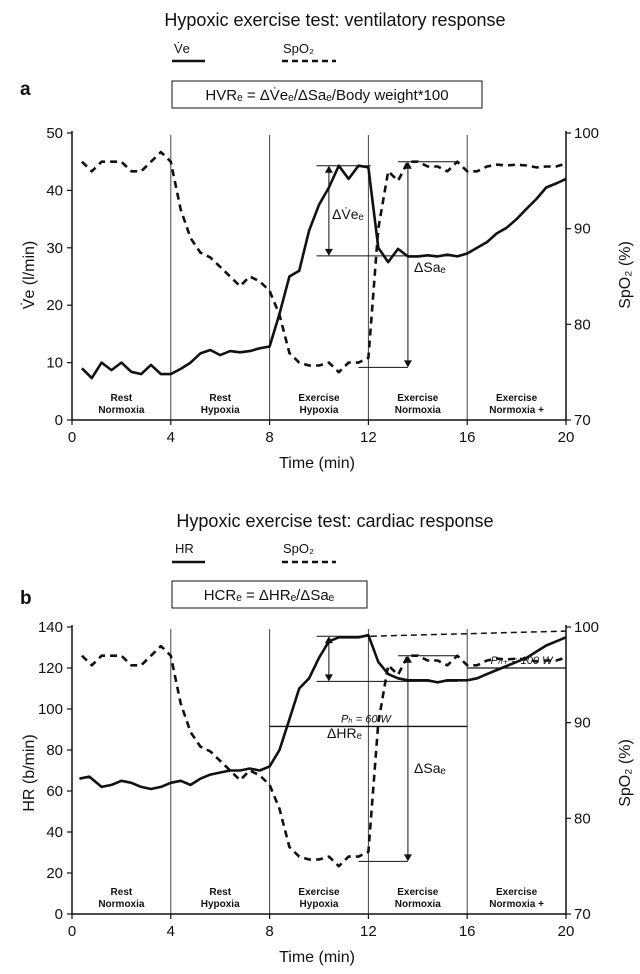 This screenshot has width=640, height=974. I want to click on legend-label-hr: HR, so click(184, 548).